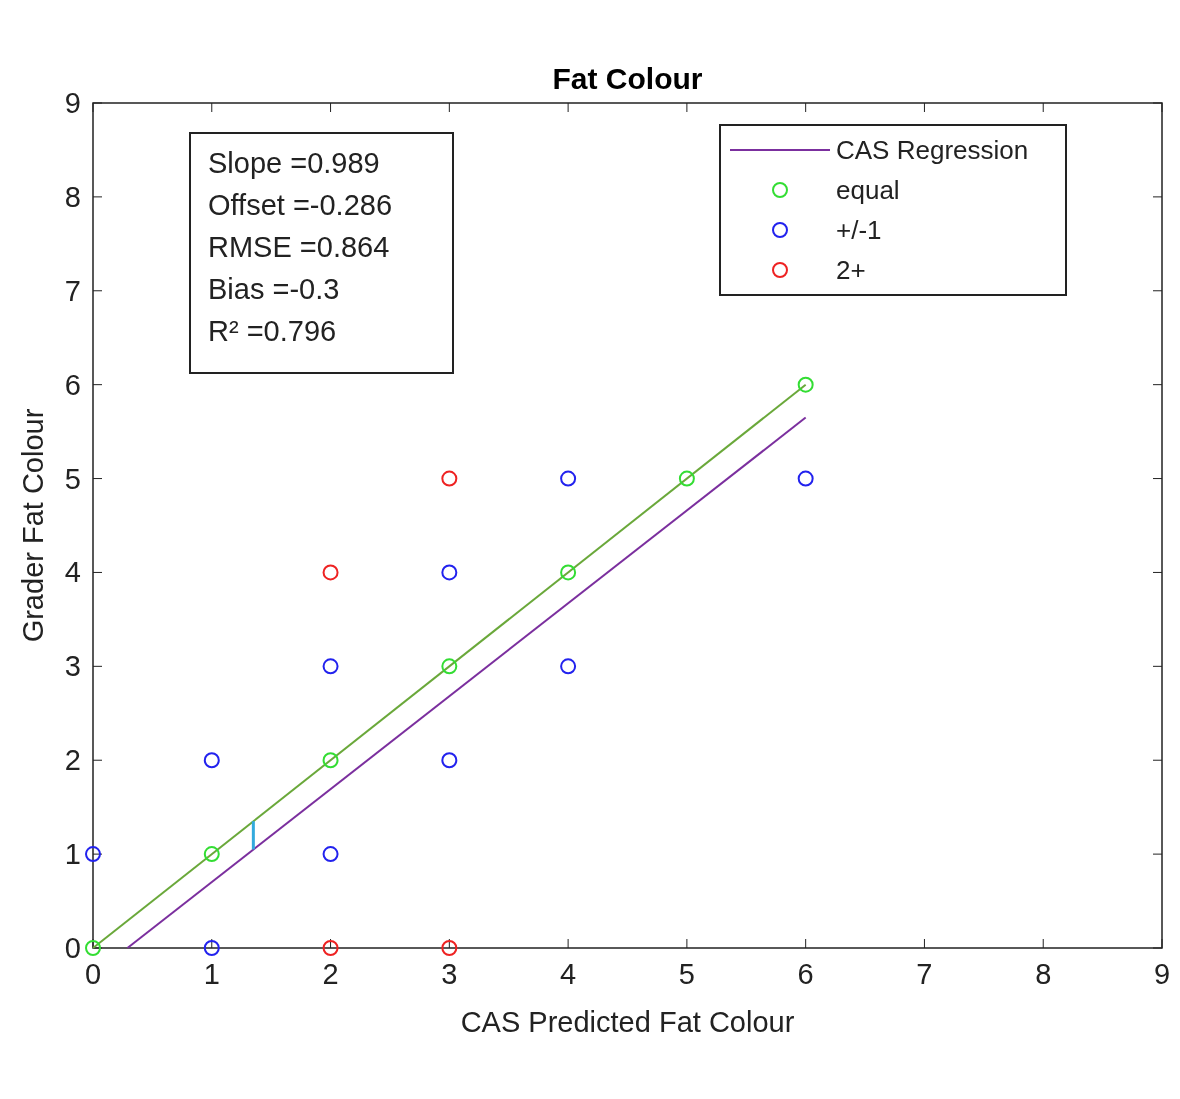  What do you see at coordinates (686, 974) in the screenshot?
I see `x-tick-label: 5` at bounding box center [686, 974].